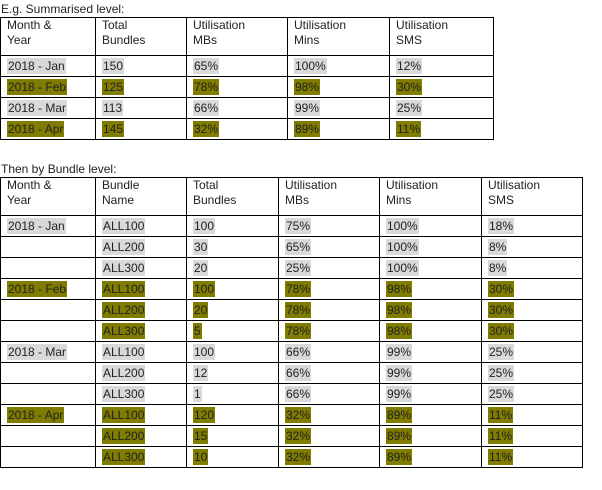  Describe the element at coordinates (232, 373) in the screenshot. I see `table-cell-bundles: 12` at that location.